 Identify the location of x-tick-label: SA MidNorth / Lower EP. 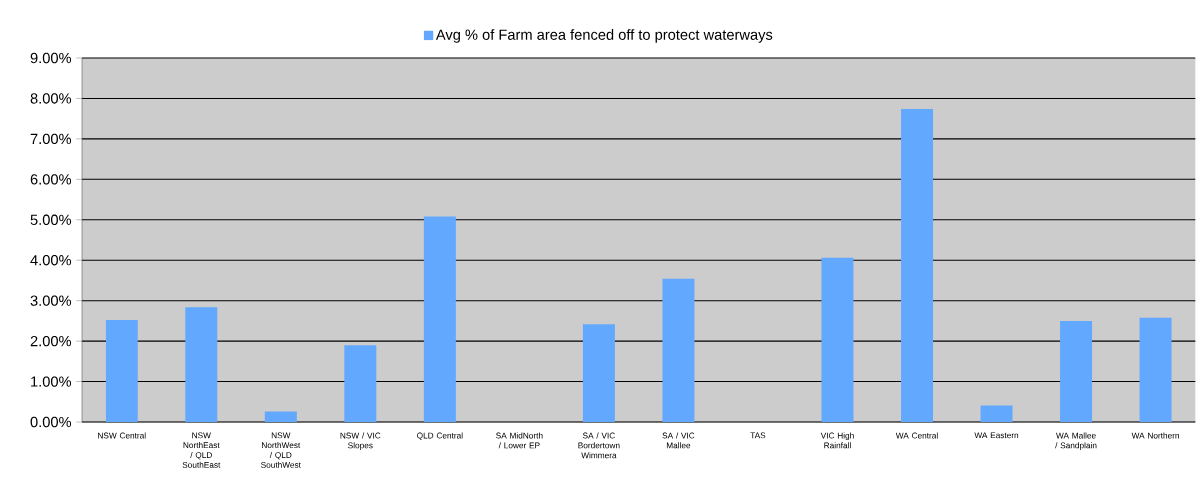
(519, 440).